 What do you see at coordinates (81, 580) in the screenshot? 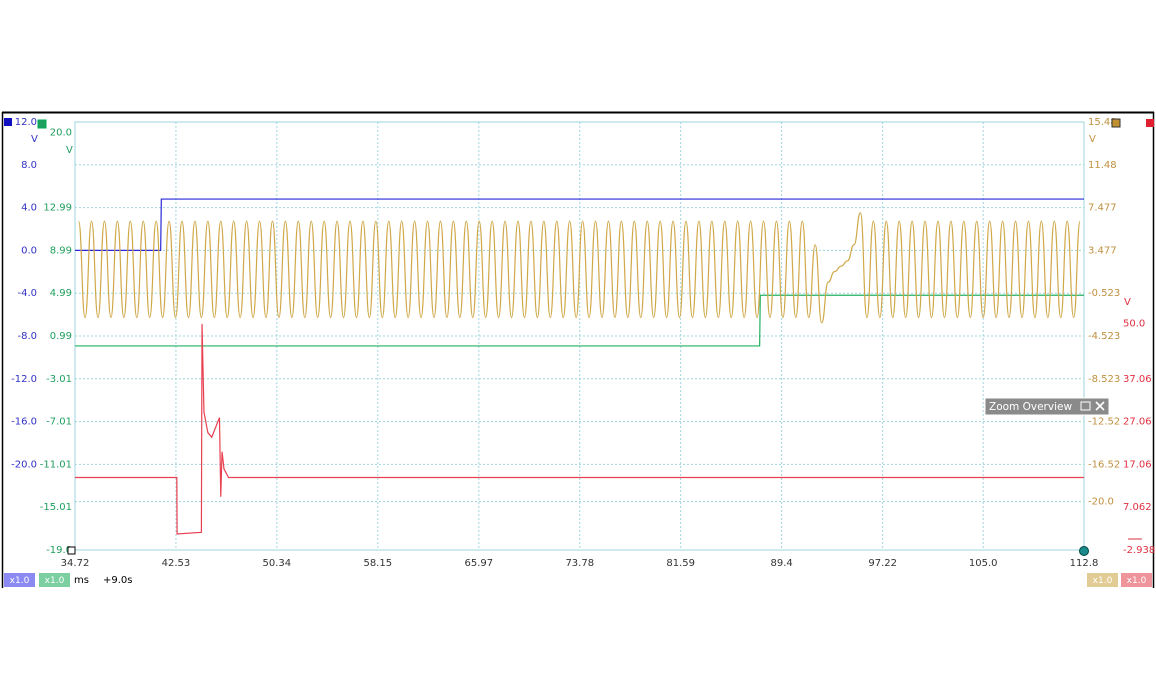
I see `x-axis-unit: ms` at bounding box center [81, 580].